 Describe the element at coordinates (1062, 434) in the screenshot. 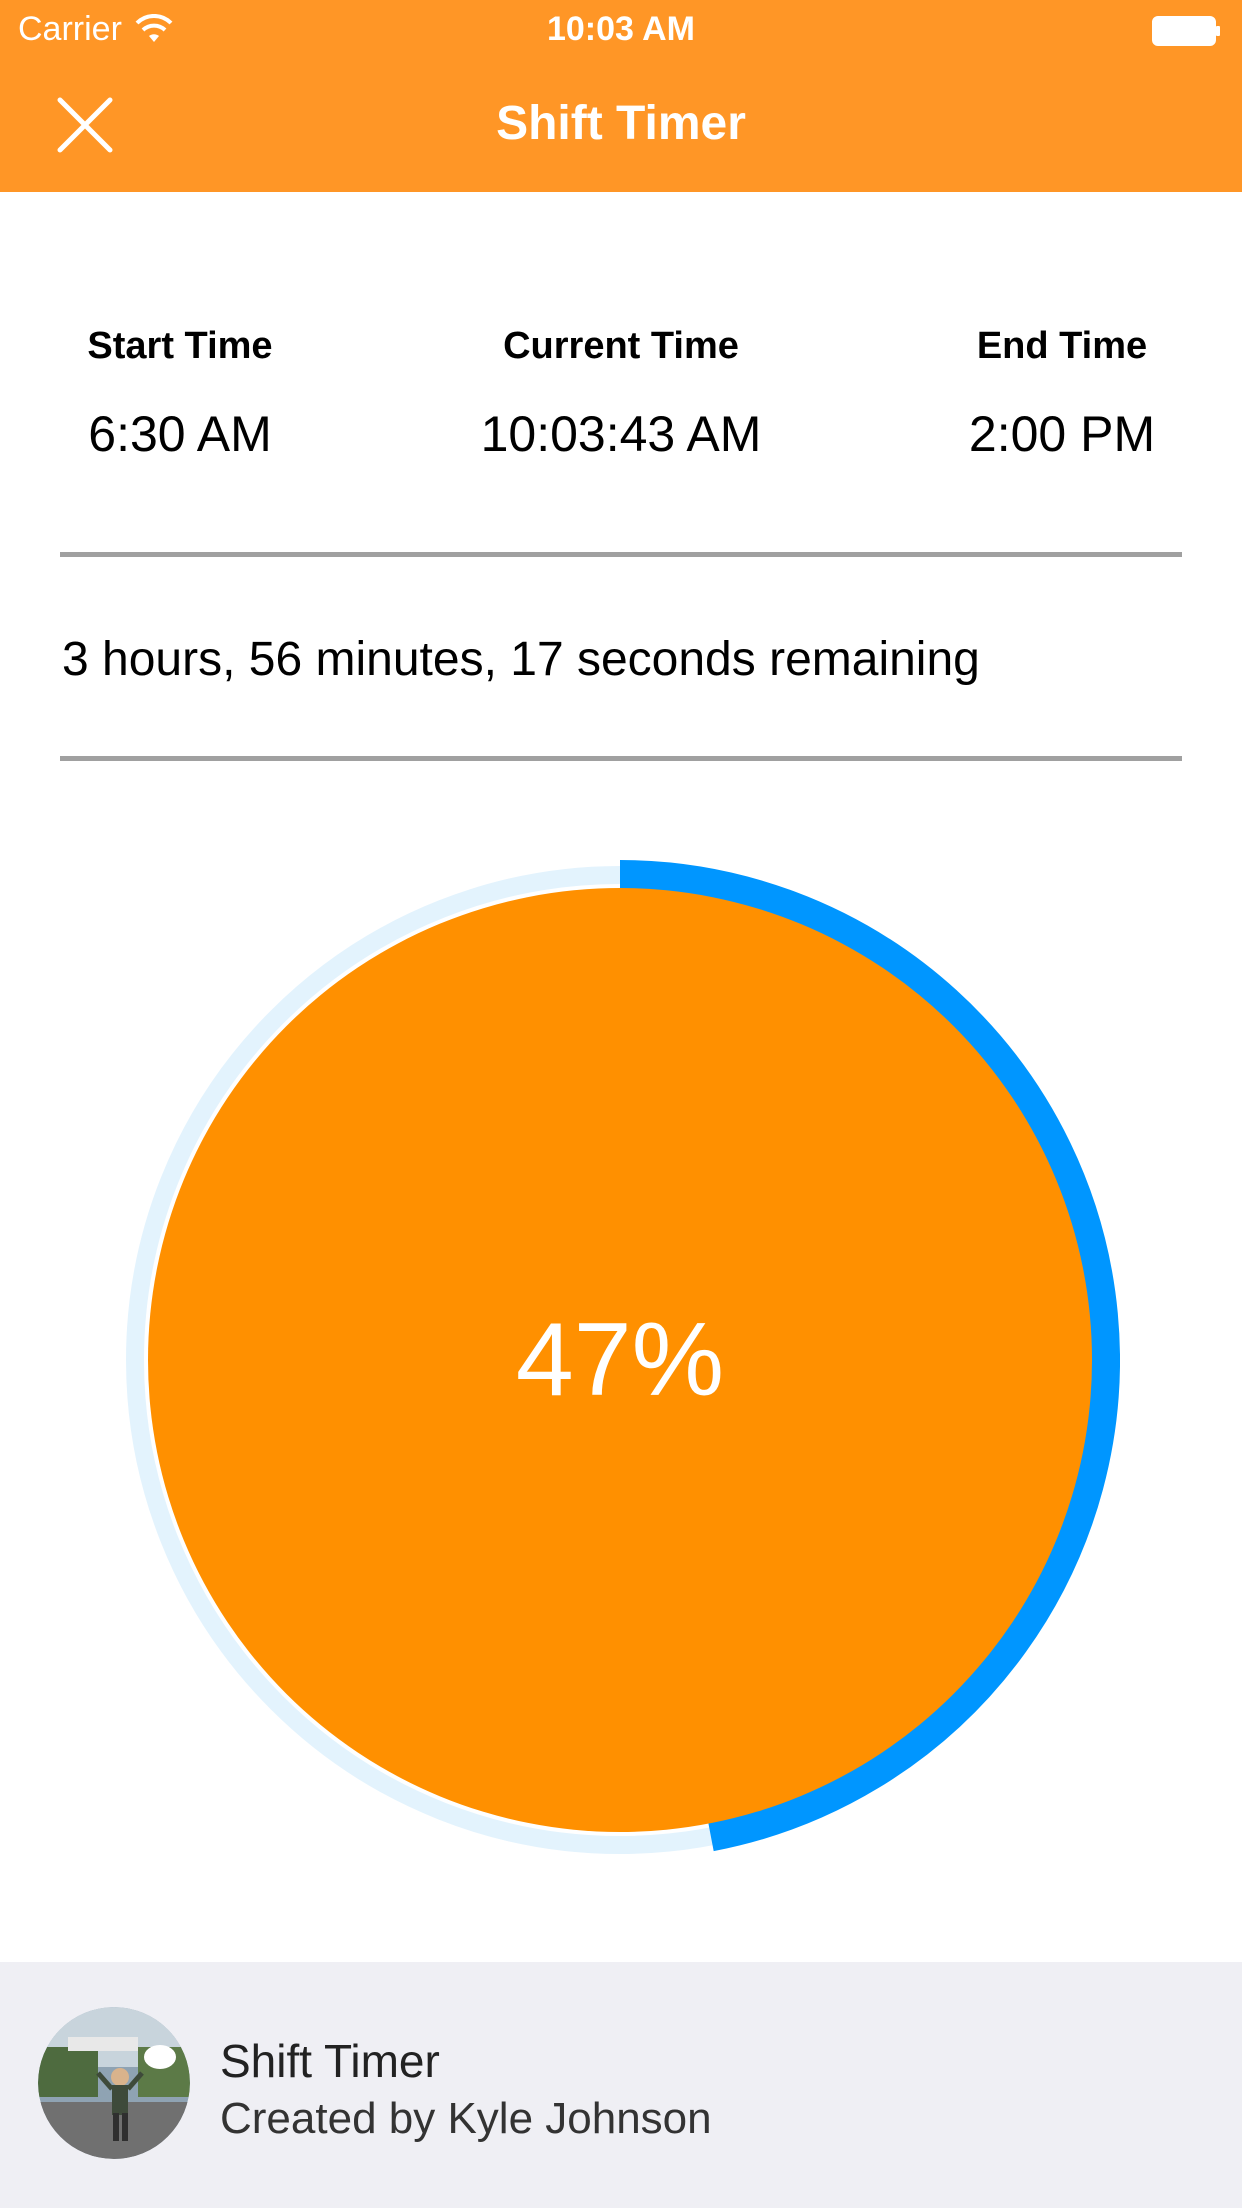

I see `end-time-value: 2:00 PM` at that location.